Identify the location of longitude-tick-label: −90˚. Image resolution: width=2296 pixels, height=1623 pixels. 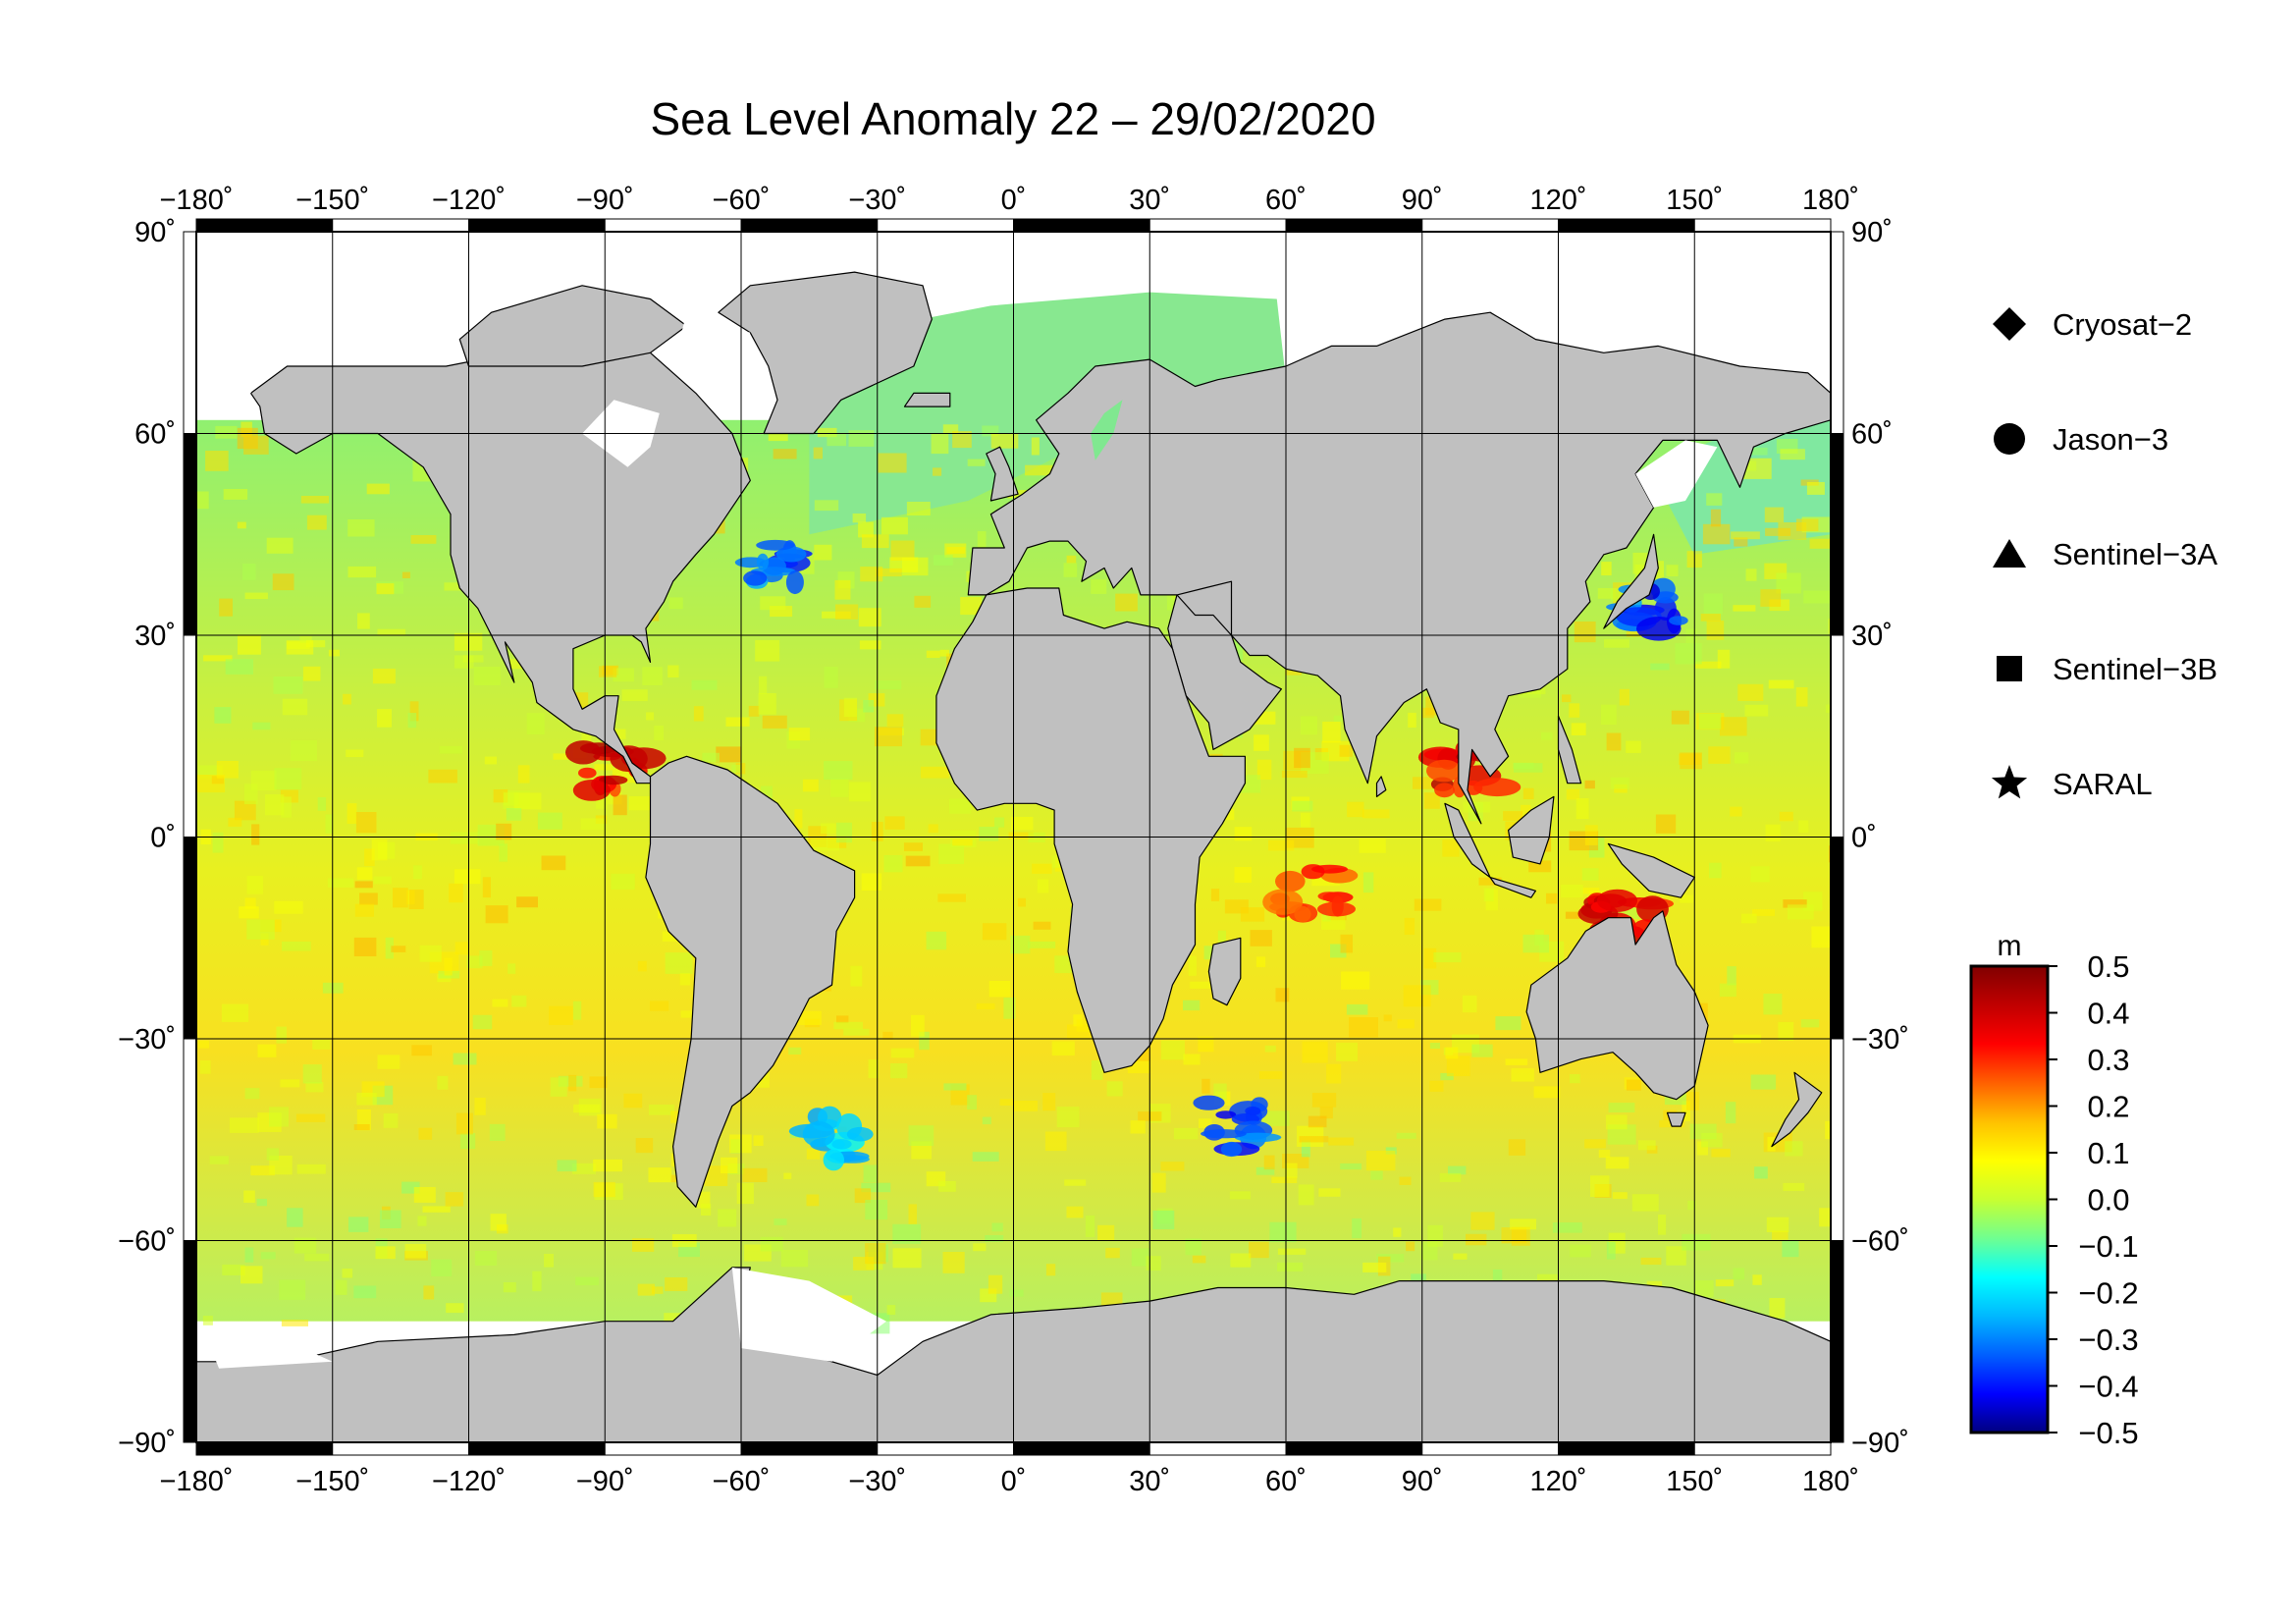
(605, 1481).